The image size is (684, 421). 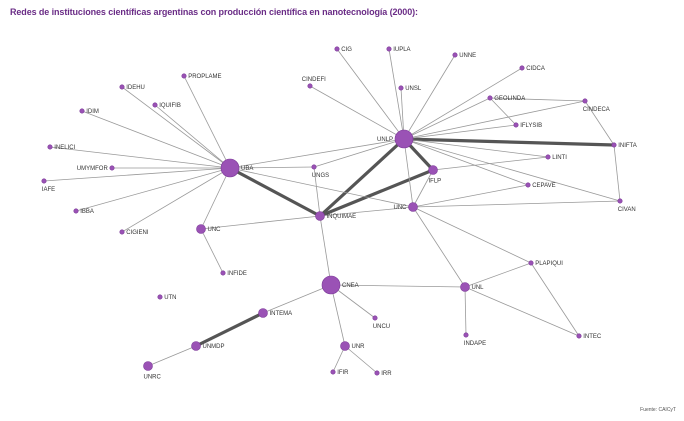 I want to click on node-cidca, so click(x=522, y=68).